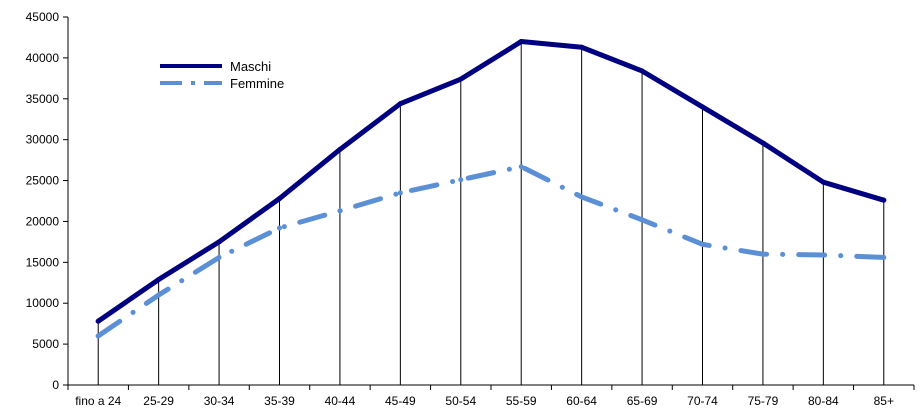  I want to click on y-tick-label: 40000, so click(43, 58).